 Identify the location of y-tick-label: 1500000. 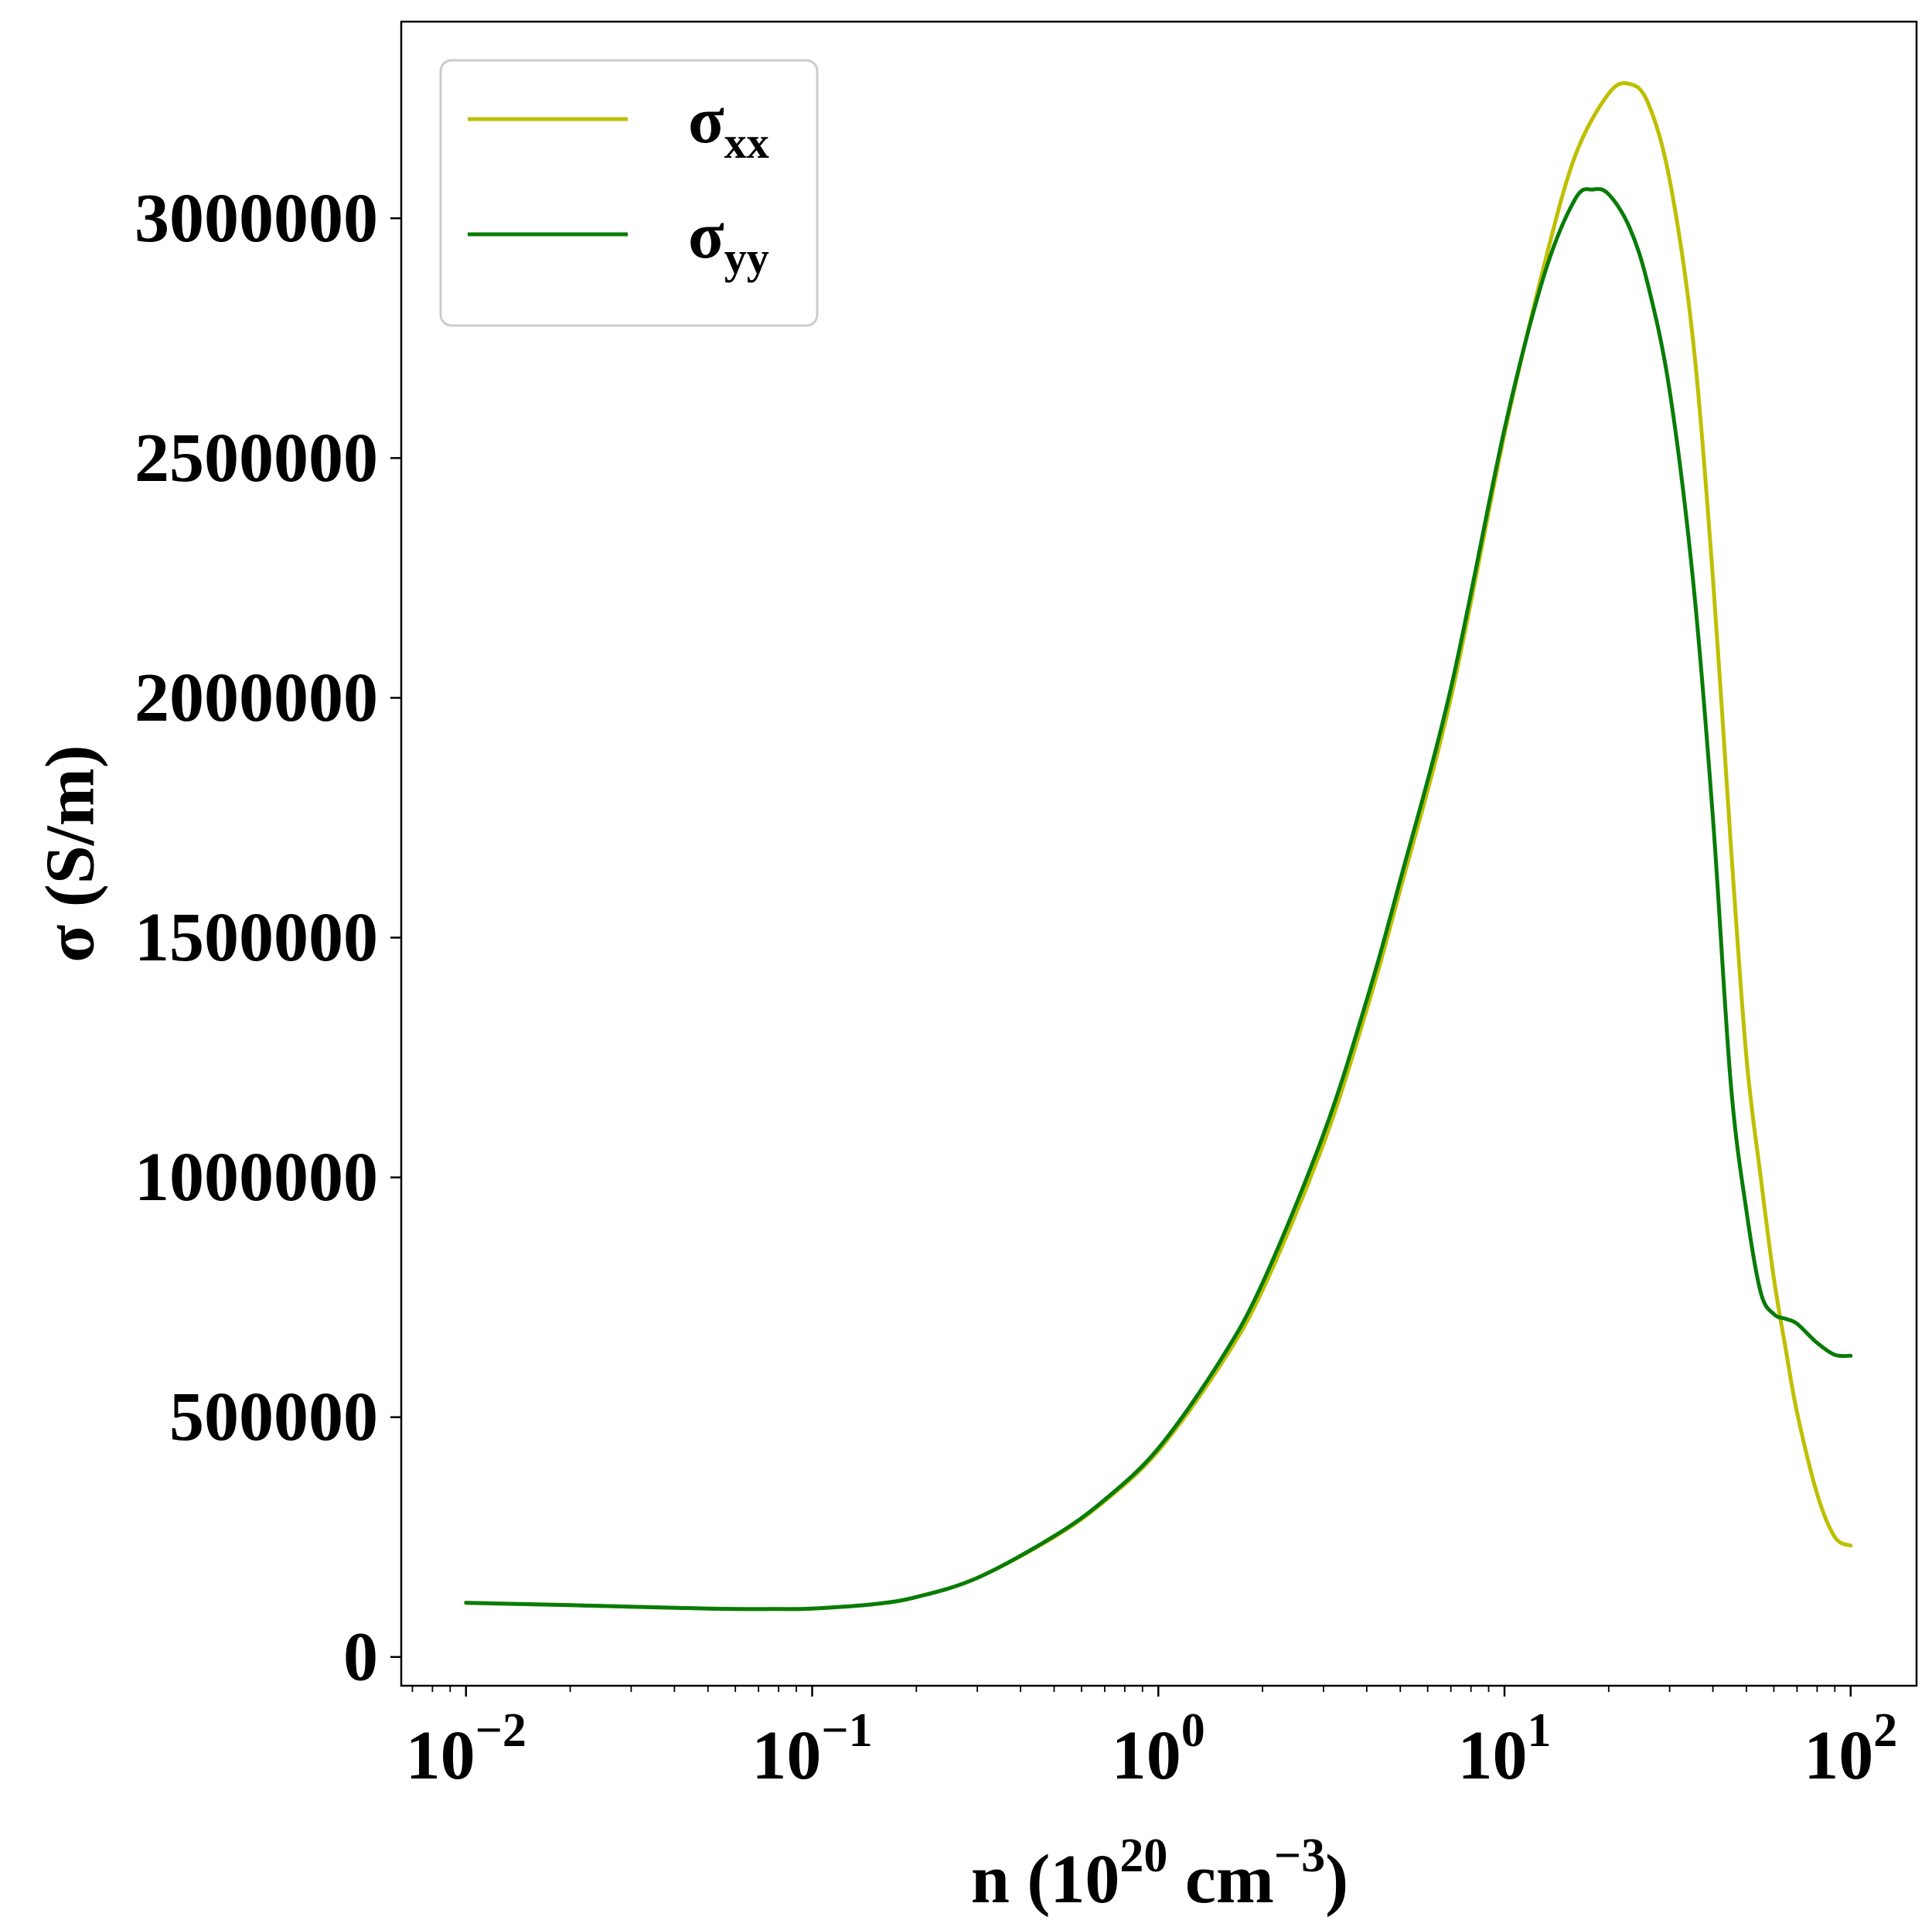
(256, 937).